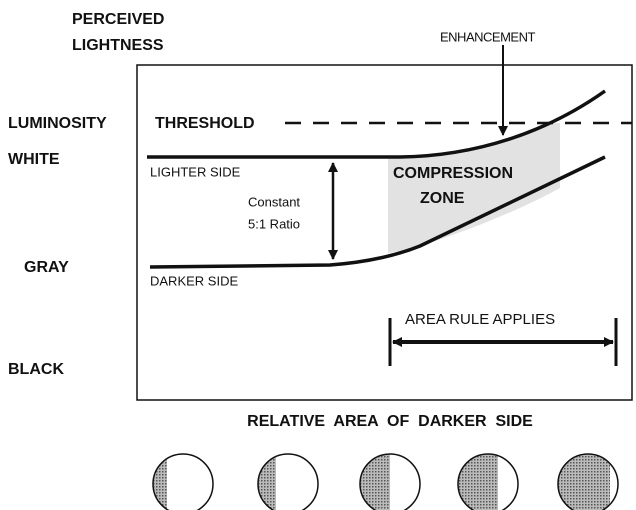  I want to click on axis-title: PERCEIVED, so click(118, 19).